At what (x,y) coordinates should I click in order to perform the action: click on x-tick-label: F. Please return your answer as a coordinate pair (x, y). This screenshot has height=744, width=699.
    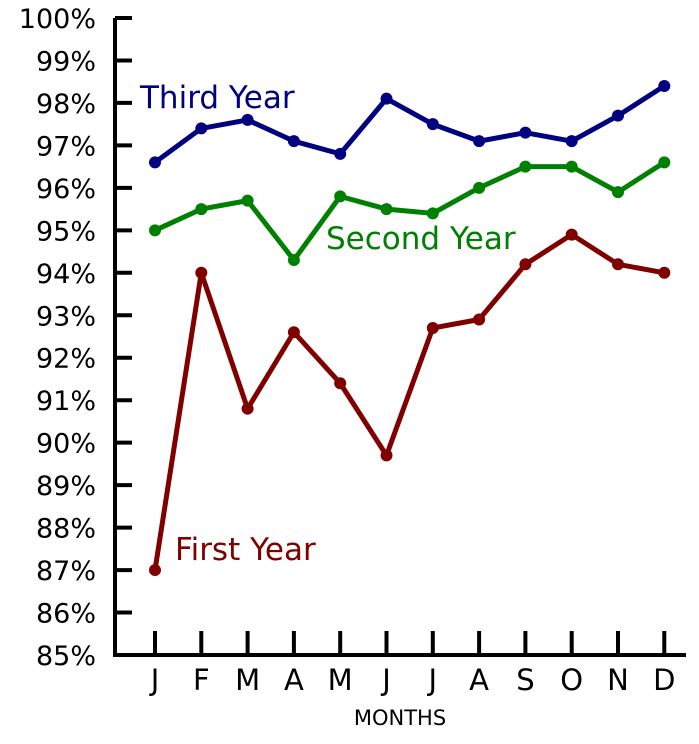
    Looking at the image, I should click on (201, 680).